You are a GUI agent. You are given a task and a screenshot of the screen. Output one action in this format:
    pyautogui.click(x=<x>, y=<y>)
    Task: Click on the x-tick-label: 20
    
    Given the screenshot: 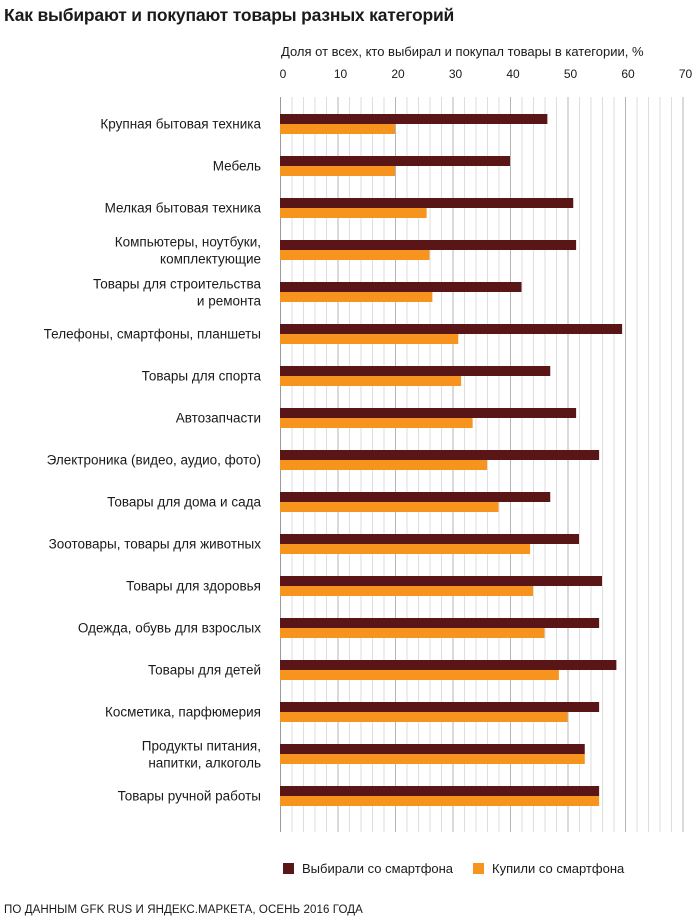 What is the action you would take?
    pyautogui.click(x=398, y=74)
    